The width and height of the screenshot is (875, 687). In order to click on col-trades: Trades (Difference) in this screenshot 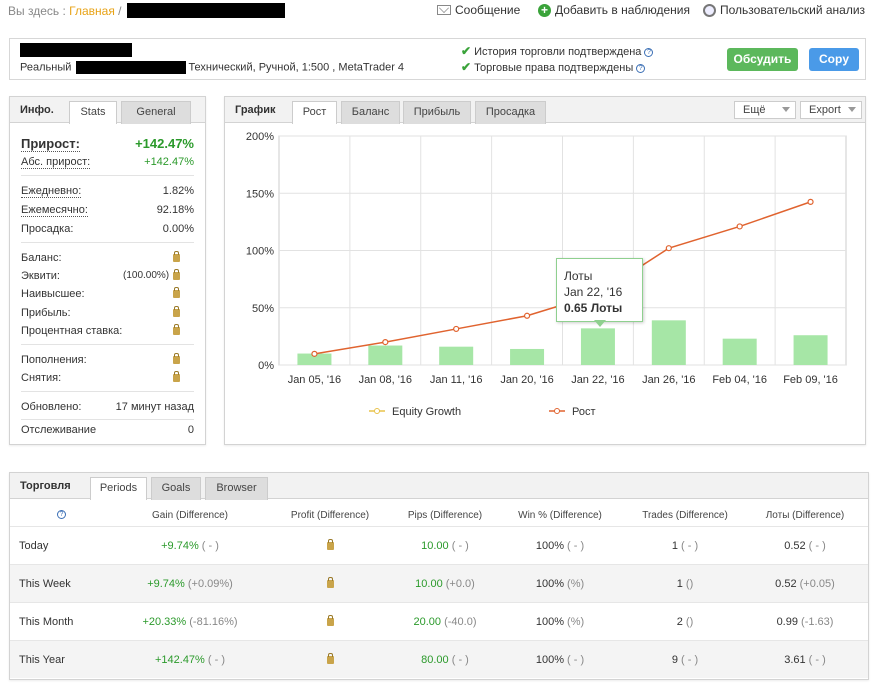, I will do `click(685, 515)`.